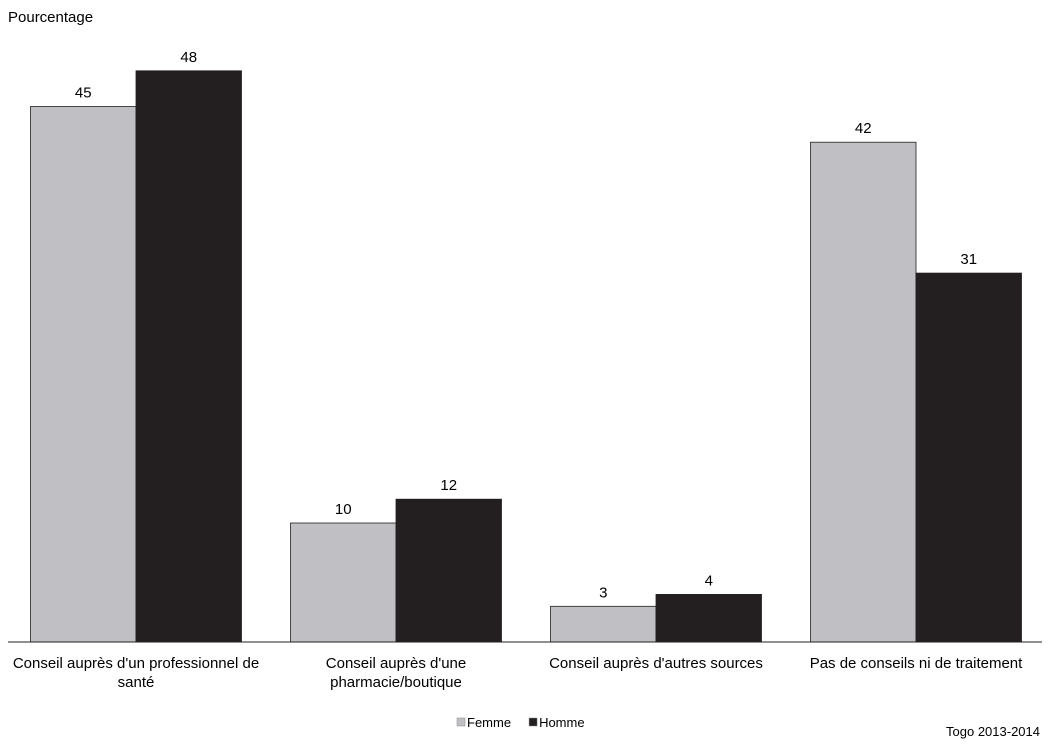  What do you see at coordinates (396, 673) in the screenshot?
I see `x-tick-label: Conseil auprès d'une pharmacie/boutique` at bounding box center [396, 673].